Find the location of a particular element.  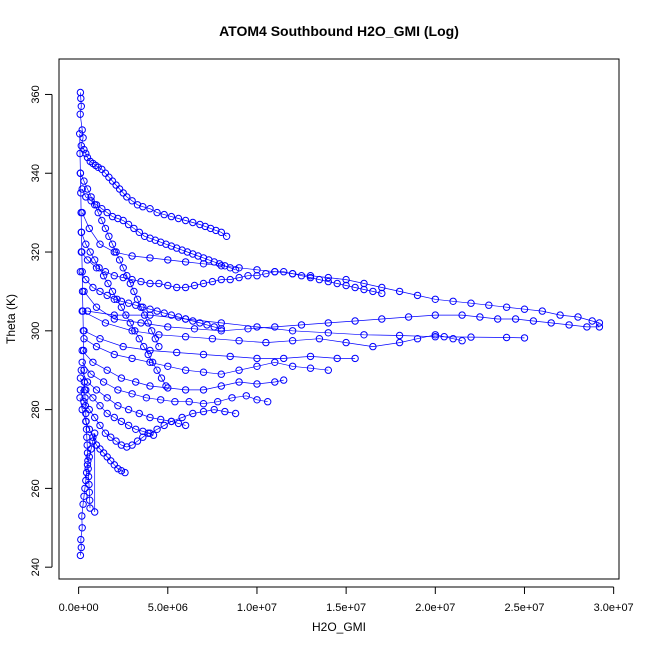

y-axis-label: Theta (K) is located at coordinates (11, 319).